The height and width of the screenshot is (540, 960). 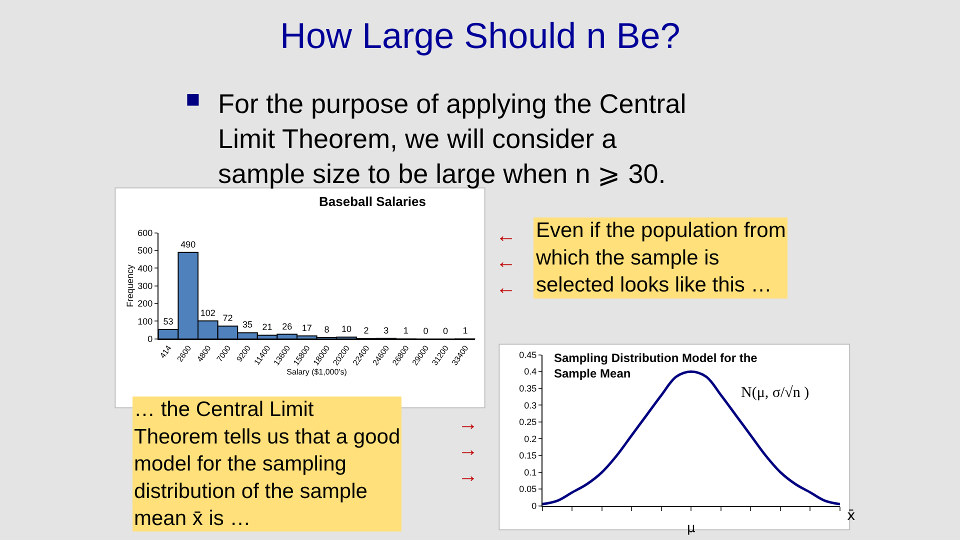 What do you see at coordinates (307, 327) in the screenshot?
I see `data-label: 17` at bounding box center [307, 327].